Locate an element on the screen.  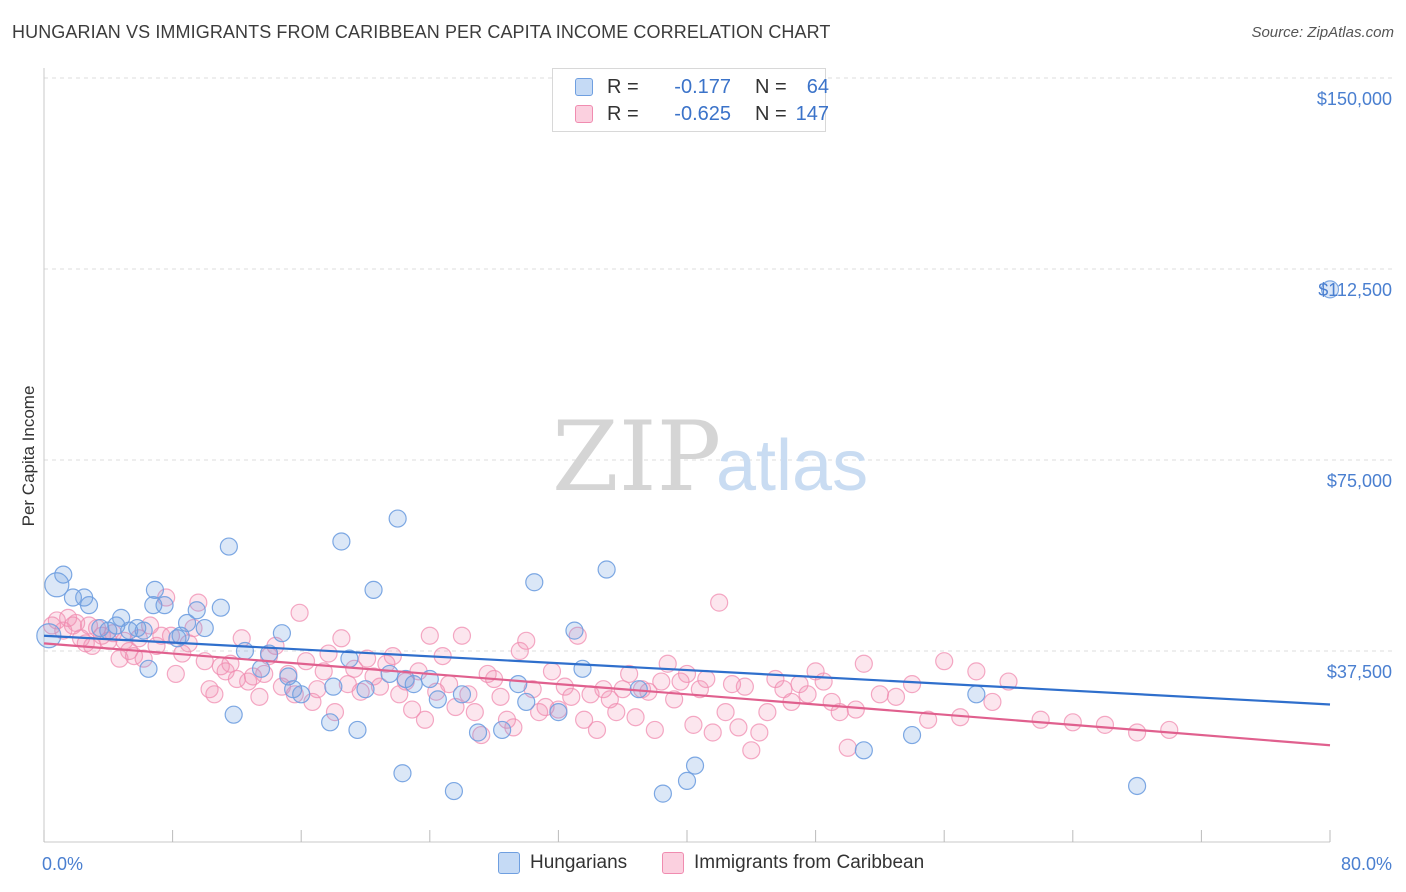
legend-r-label: R = is located at coordinates (623, 113).